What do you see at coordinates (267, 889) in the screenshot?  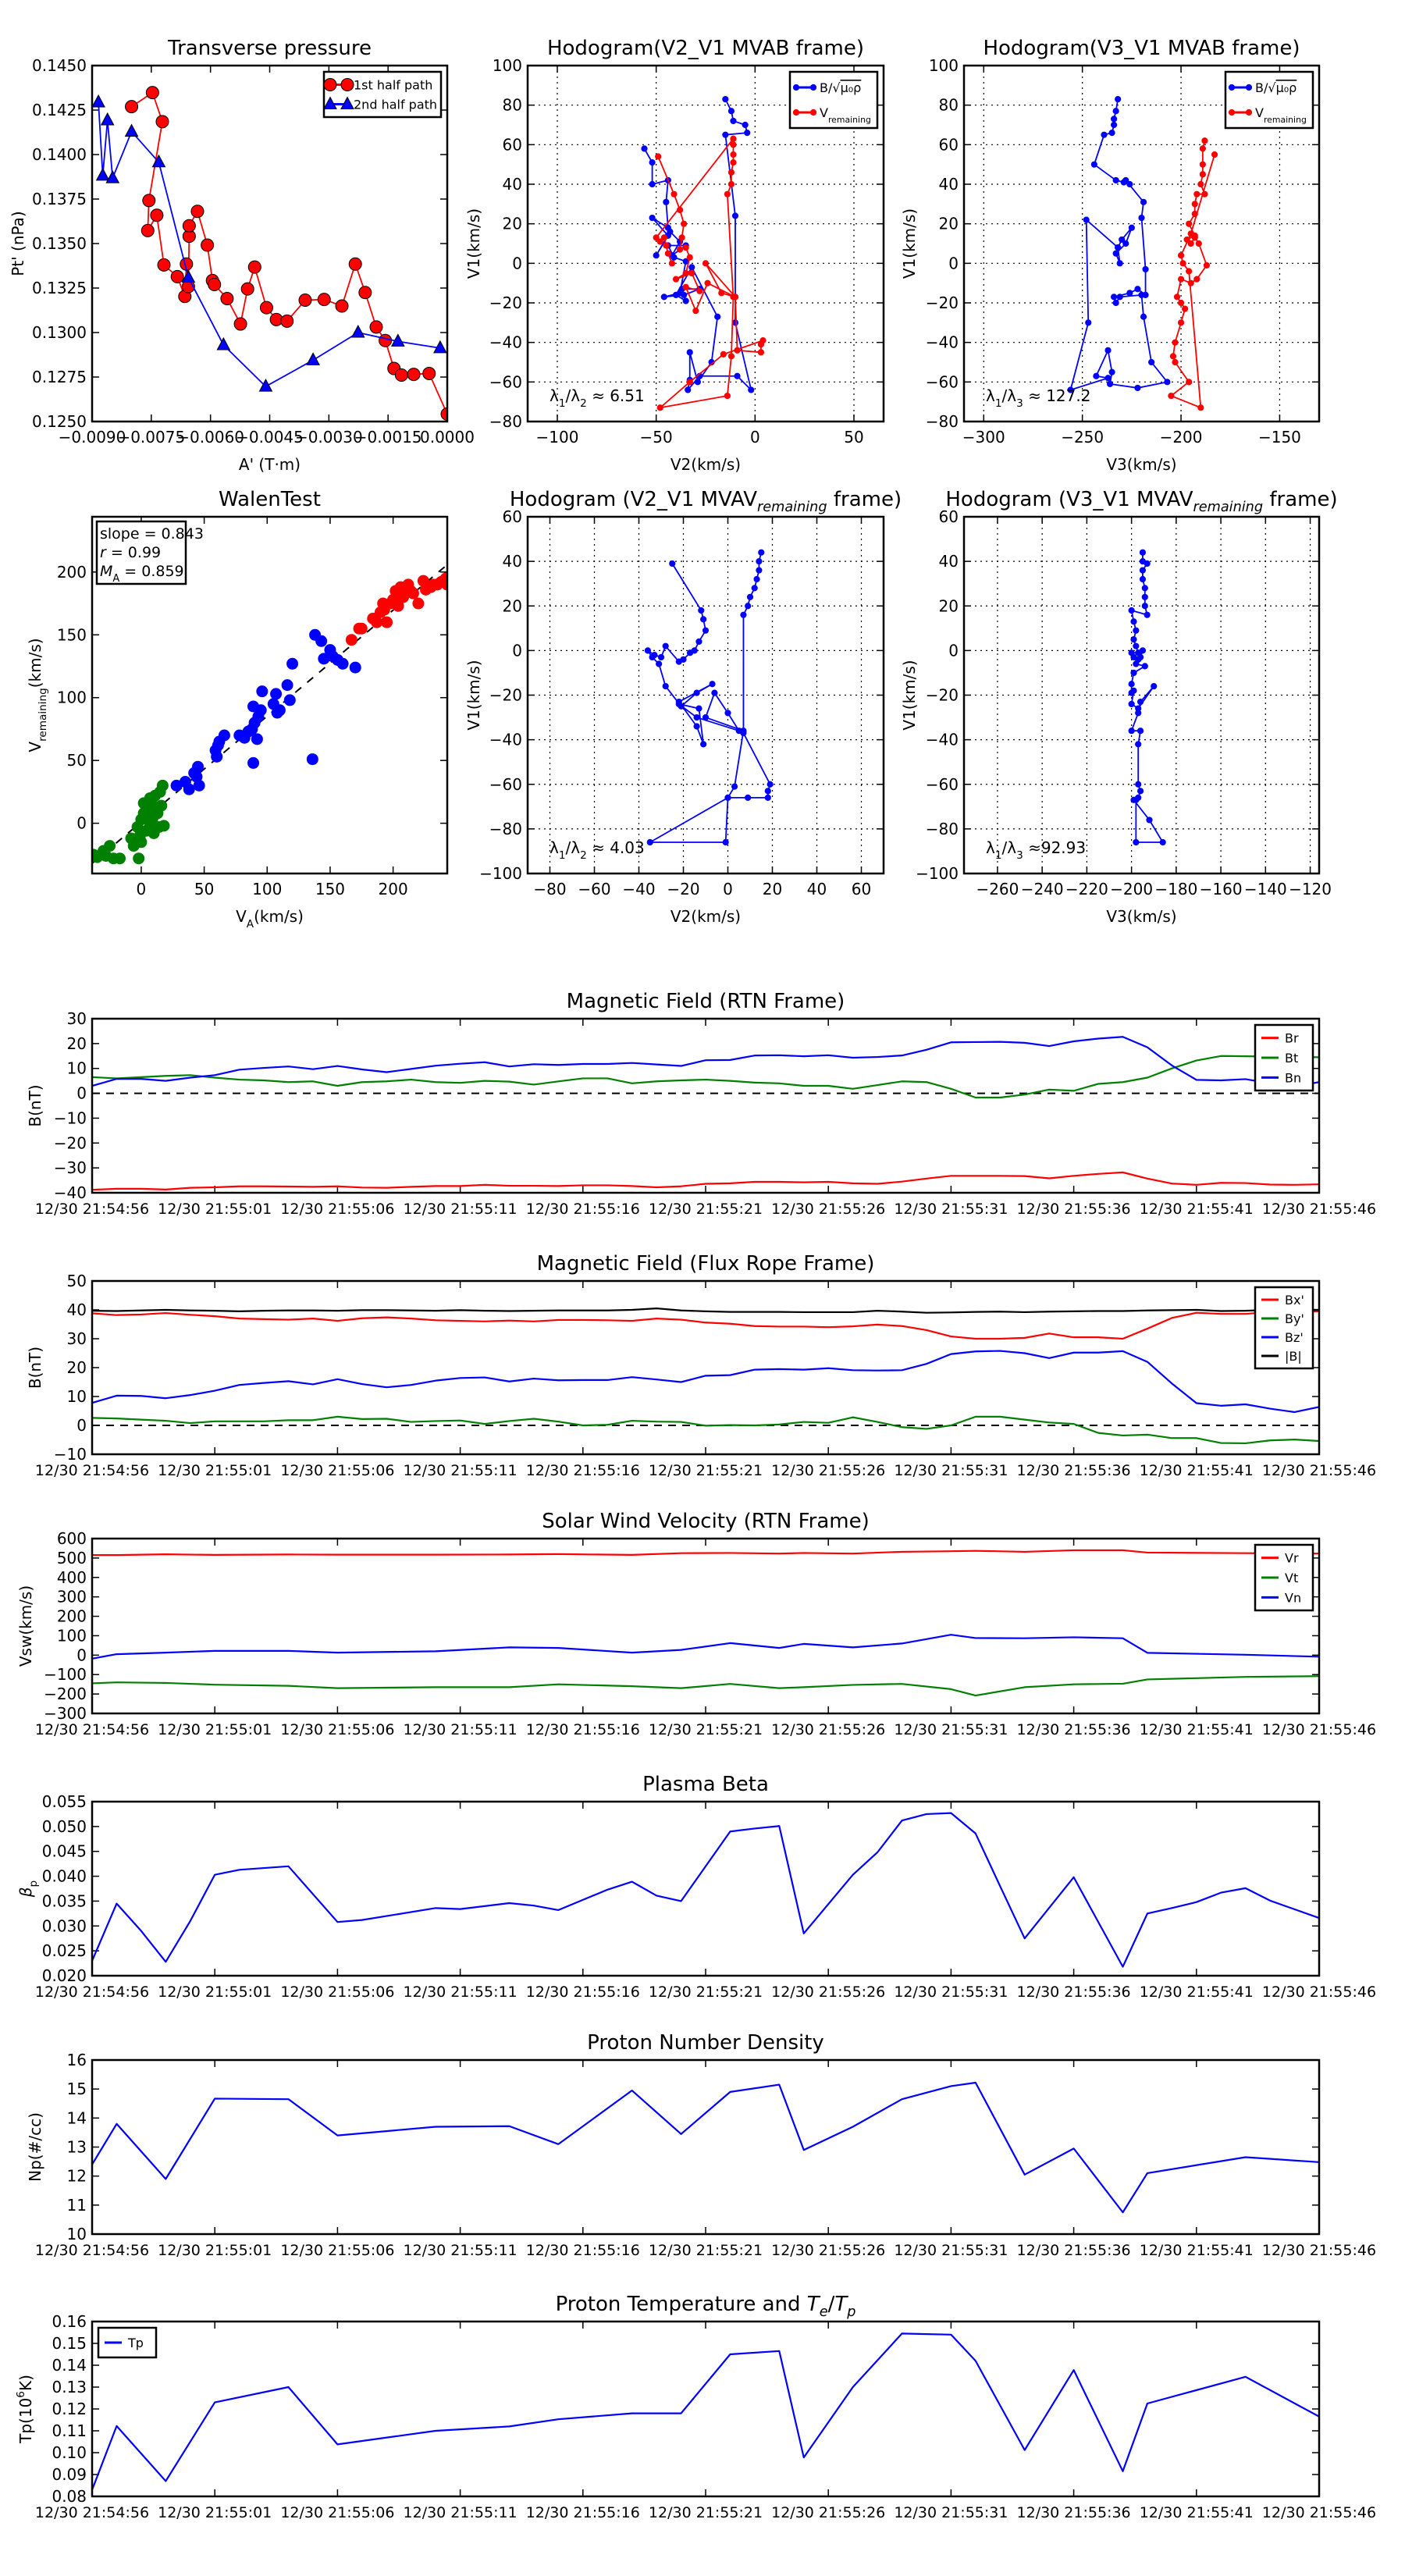 I see `x-tick-label: 100` at bounding box center [267, 889].